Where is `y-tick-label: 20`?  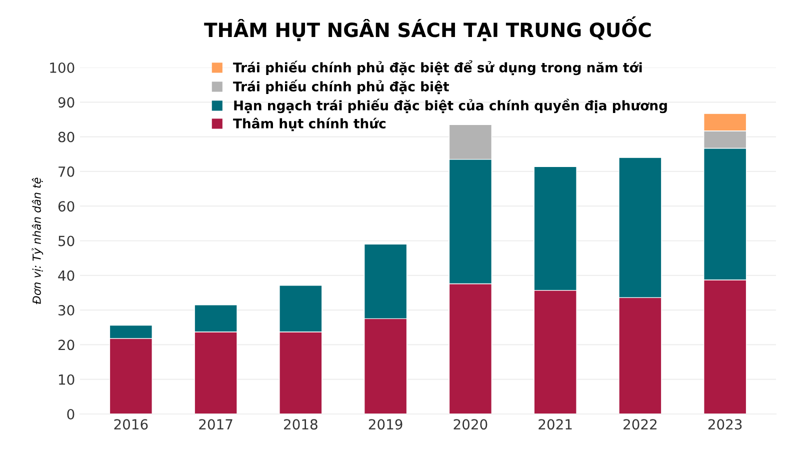 y-tick-label: 20 is located at coordinates (66, 345).